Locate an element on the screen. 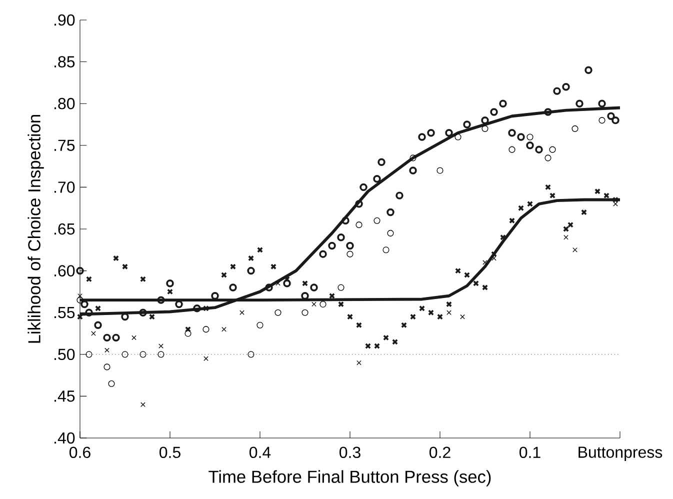  y-tick-label: .60 is located at coordinates (64, 270).